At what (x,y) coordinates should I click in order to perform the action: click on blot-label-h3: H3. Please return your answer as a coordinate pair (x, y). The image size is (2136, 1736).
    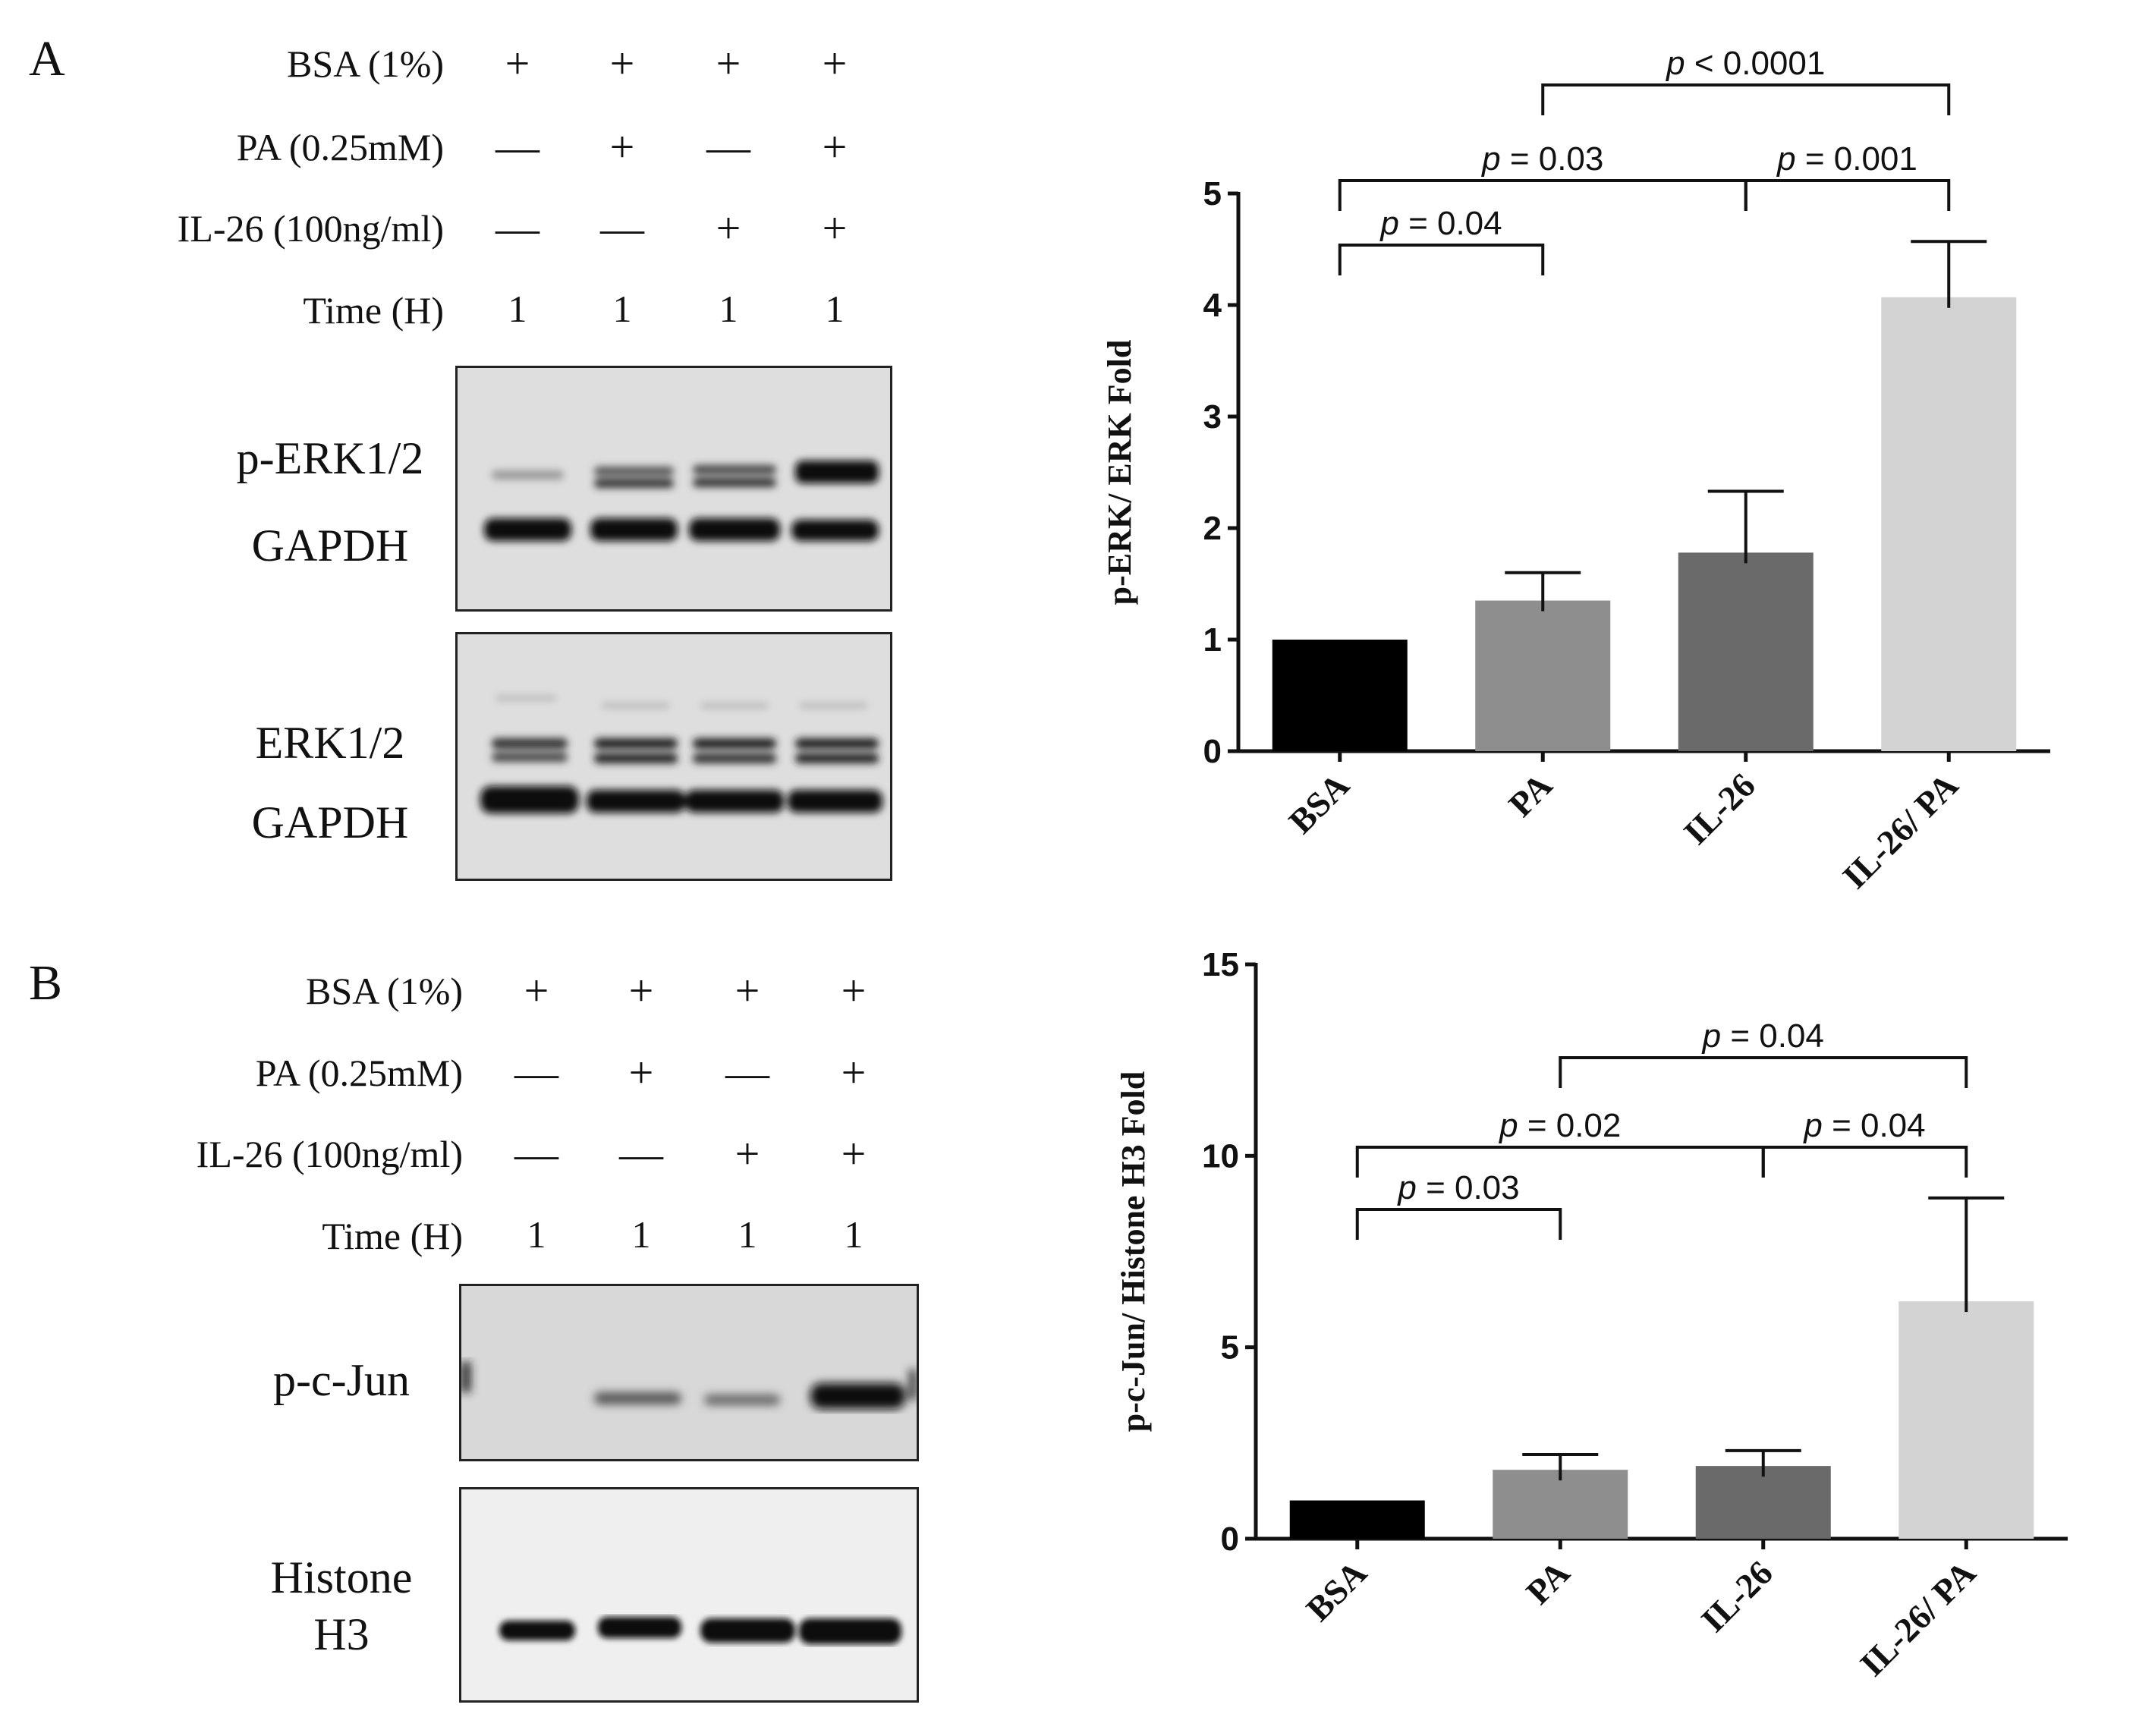
    Looking at the image, I should click on (341, 1634).